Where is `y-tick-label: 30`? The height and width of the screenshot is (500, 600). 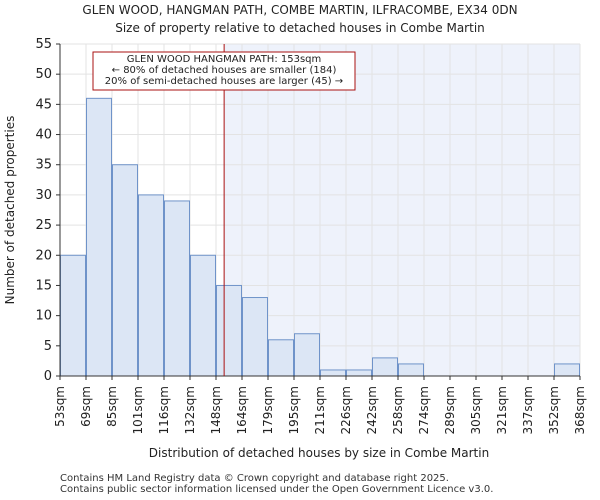 y-tick-label: 30 is located at coordinates (43, 195).